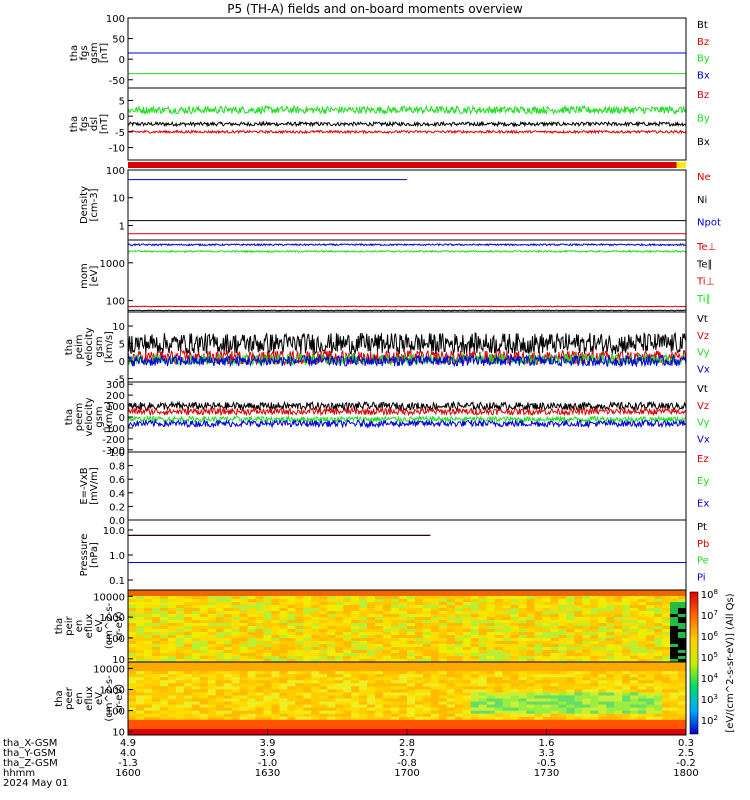 This screenshot has width=750, height=800. I want to click on panel-frame, so click(407, 486).